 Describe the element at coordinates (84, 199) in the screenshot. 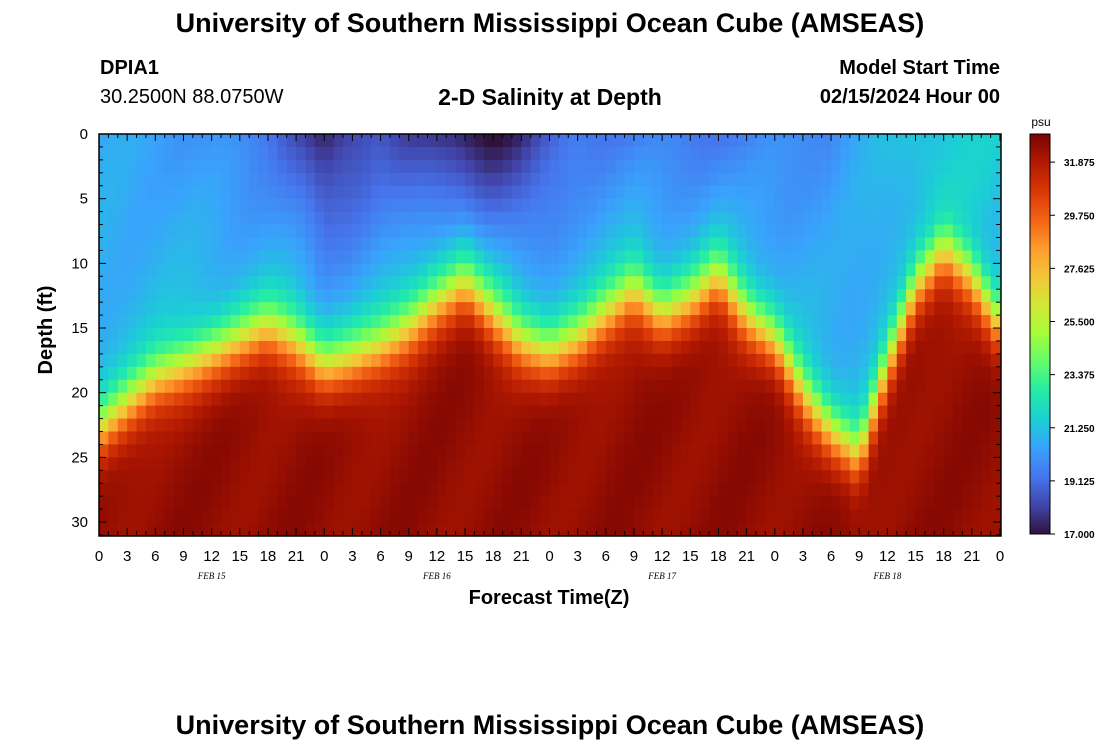

I see `y-tick-label: 5` at that location.